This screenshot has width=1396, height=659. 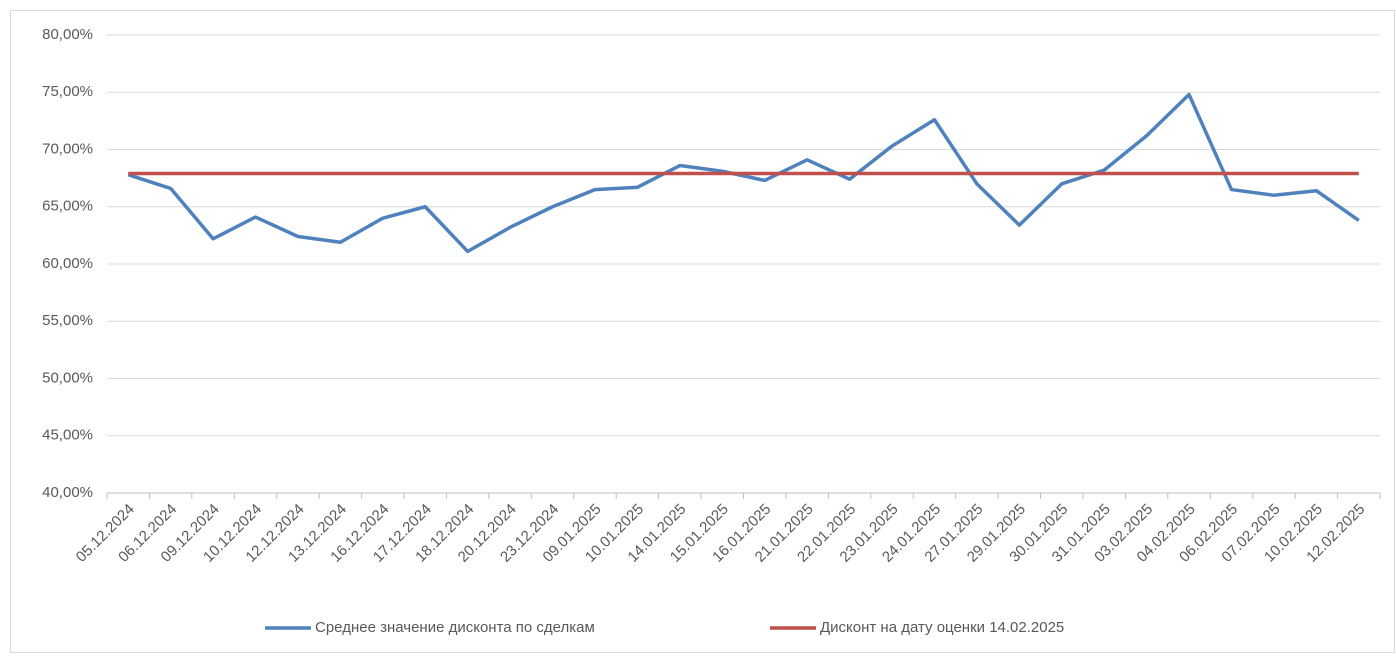 I want to click on y-tick-label: 60,00%, so click(x=67, y=263).